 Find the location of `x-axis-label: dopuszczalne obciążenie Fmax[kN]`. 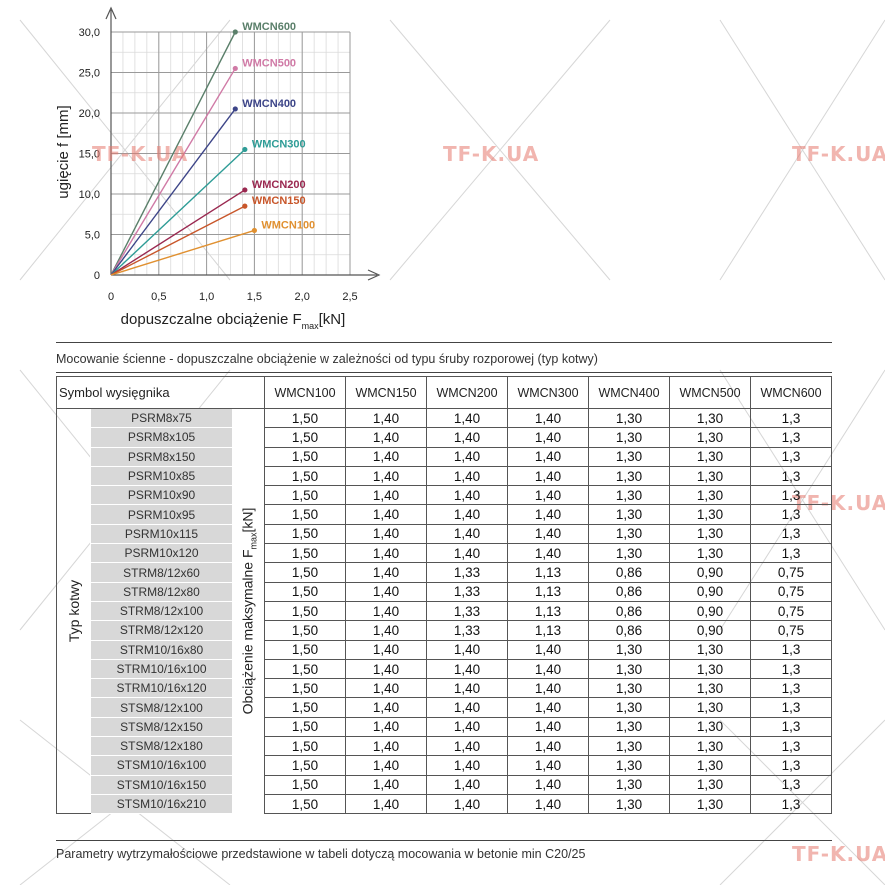

x-axis-label: dopuszczalne obciążenie Fmax[kN] is located at coordinates (233, 321).